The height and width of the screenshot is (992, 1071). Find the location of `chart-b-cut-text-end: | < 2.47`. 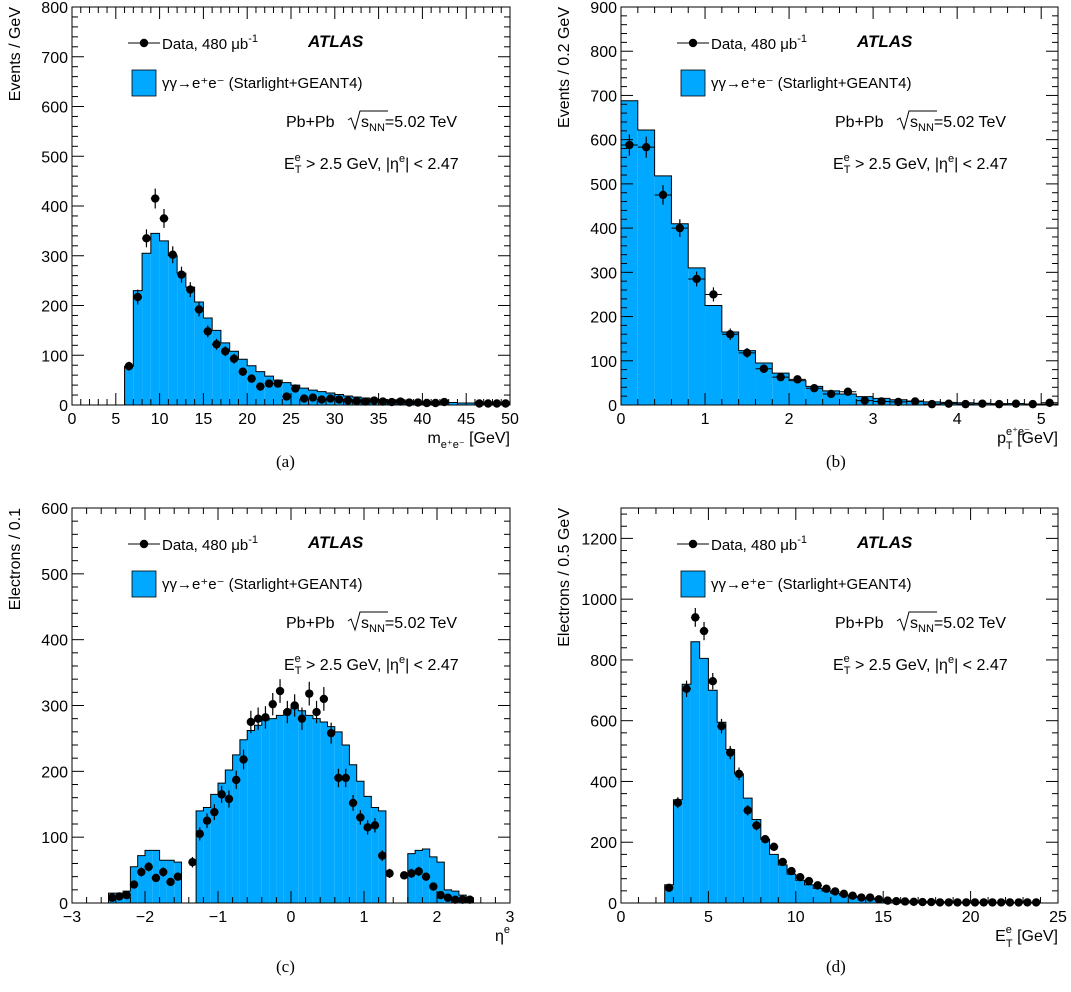

chart-b-cut-text-end: | < 2.47 is located at coordinates (981, 164).